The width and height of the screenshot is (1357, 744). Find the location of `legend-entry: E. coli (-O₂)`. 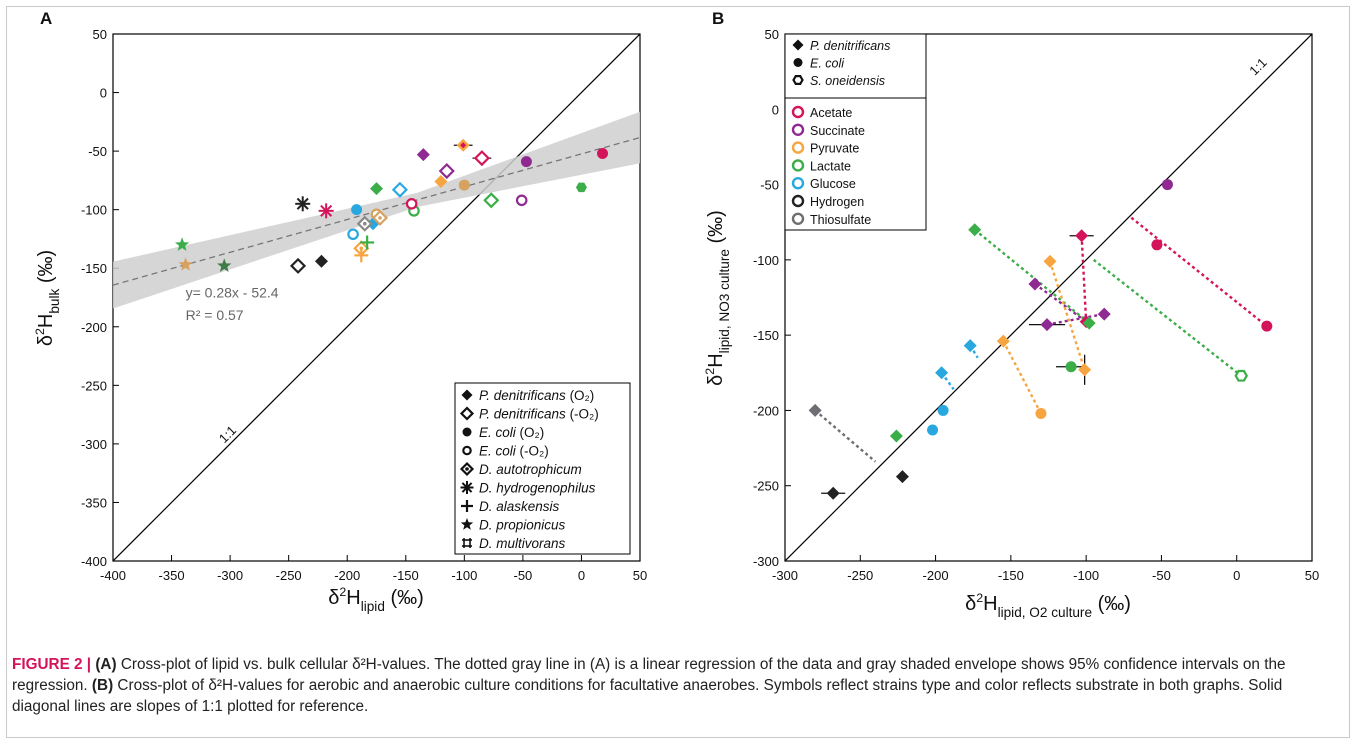

legend-entry: E. coli (-O₂) is located at coordinates (514, 451).